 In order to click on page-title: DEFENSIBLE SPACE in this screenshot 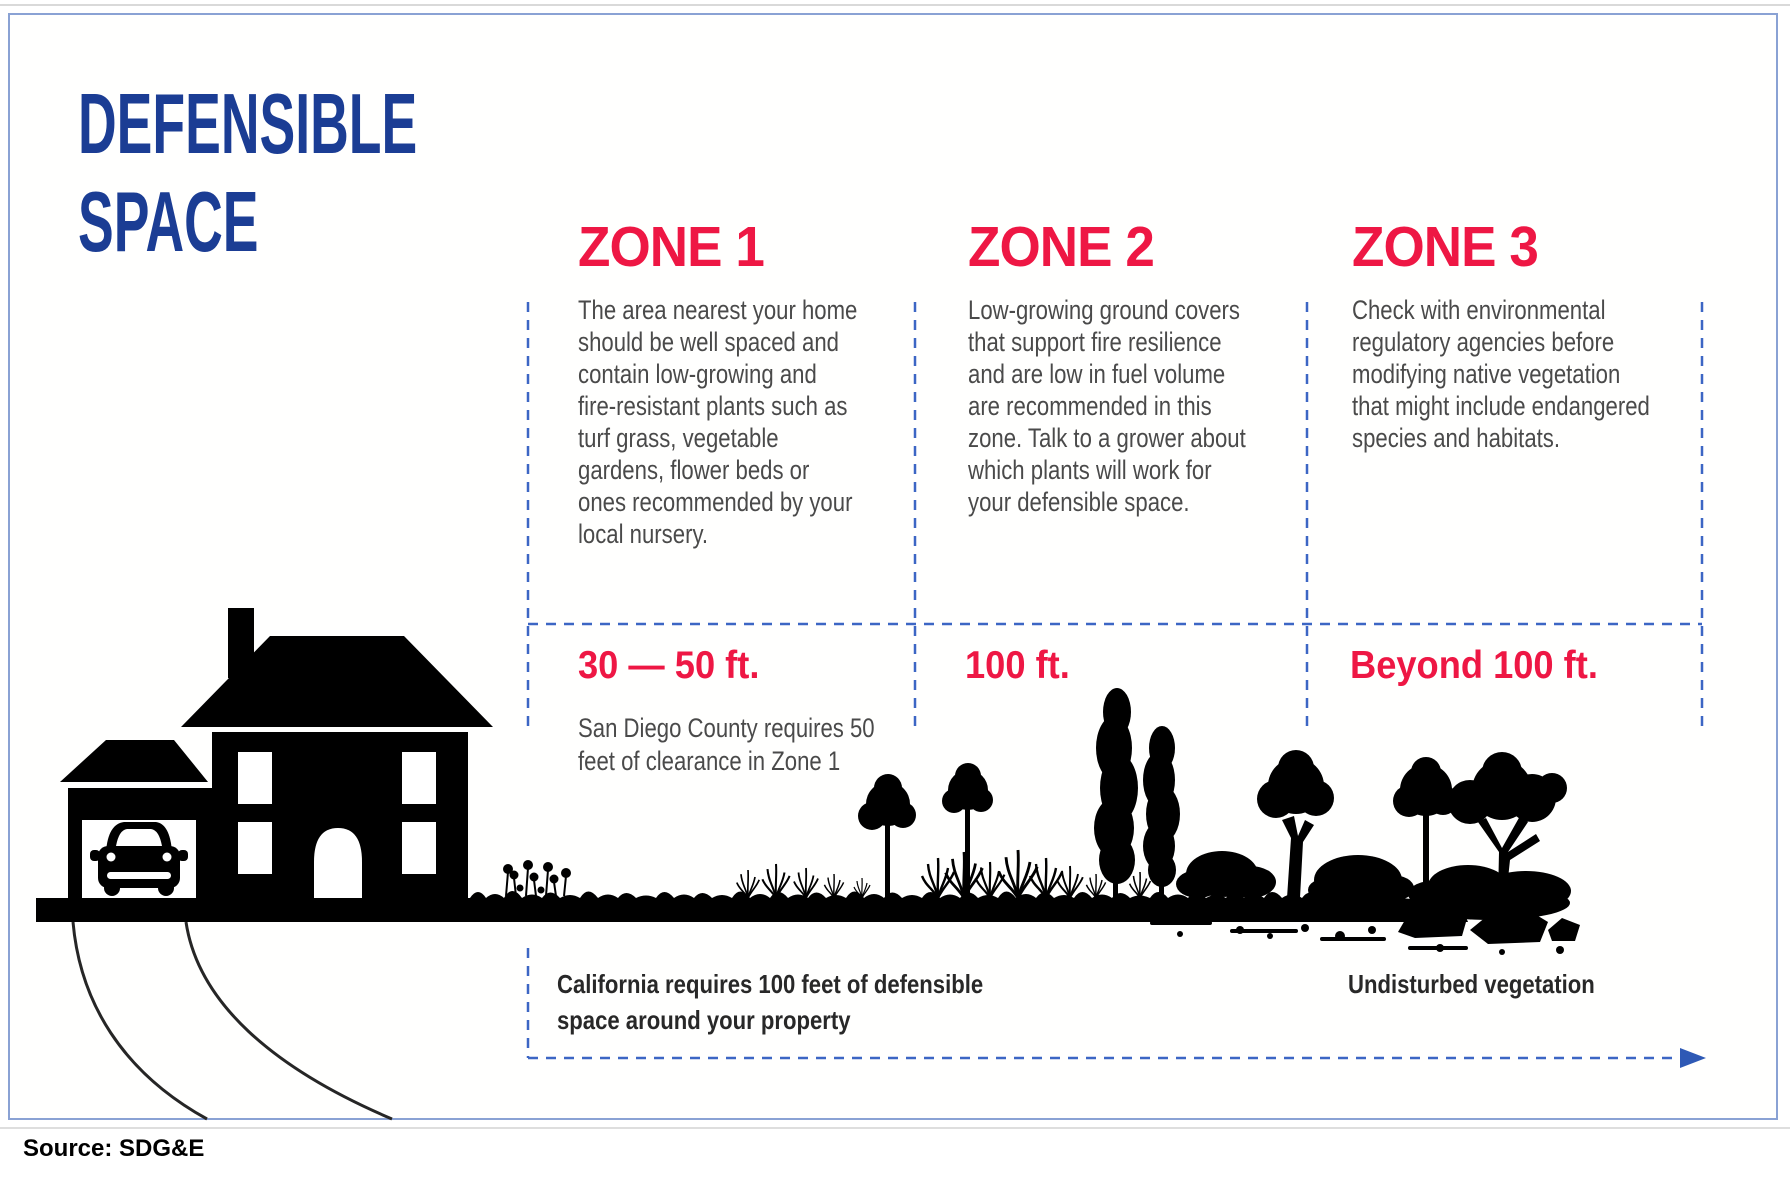, I will do `click(247, 174)`.